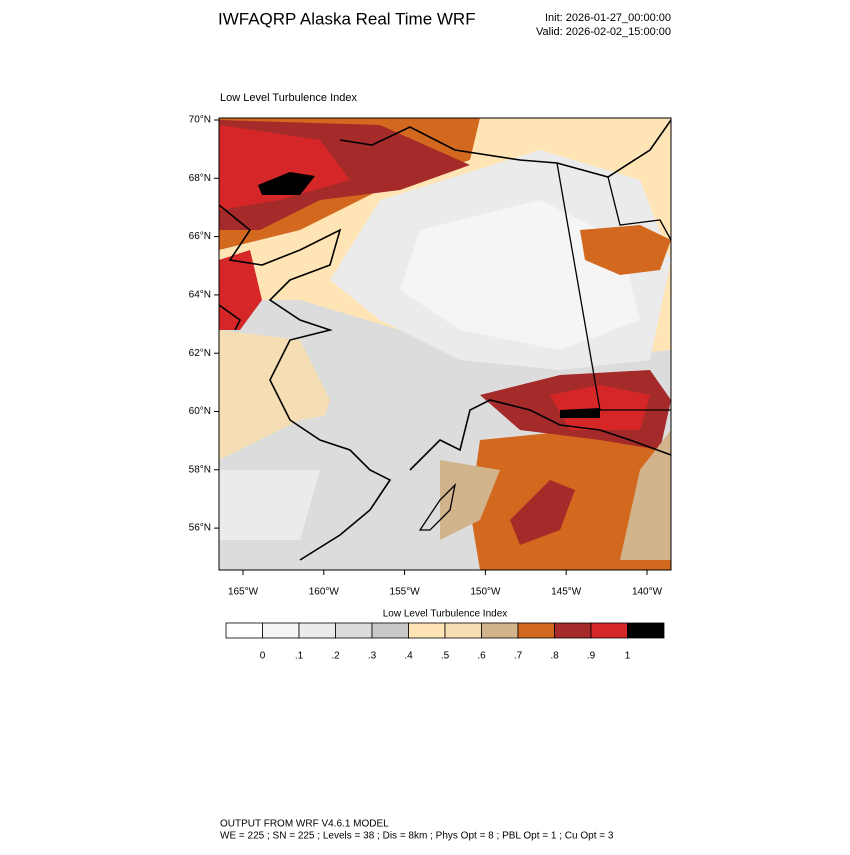 Image resolution: width=850 pixels, height=855 pixels. I want to click on footer-line: OUTPUT FROM WRF V4.6.1 MODEL, so click(304, 824).